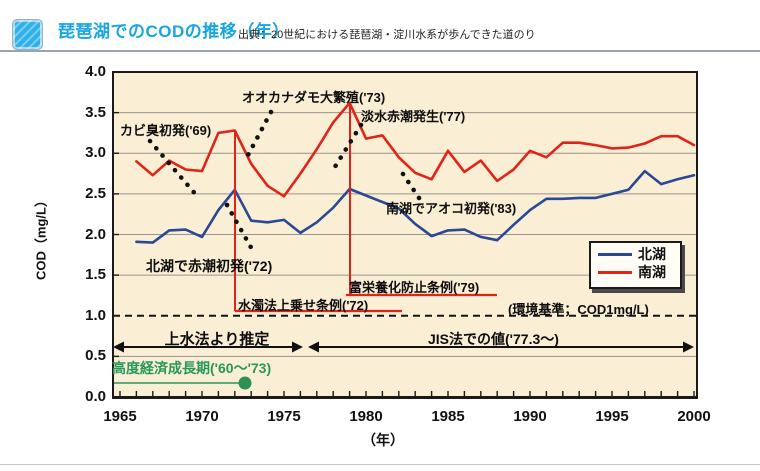 The height and width of the screenshot is (471, 760). I want to click on legend: 北湖 南湖, so click(635, 265).